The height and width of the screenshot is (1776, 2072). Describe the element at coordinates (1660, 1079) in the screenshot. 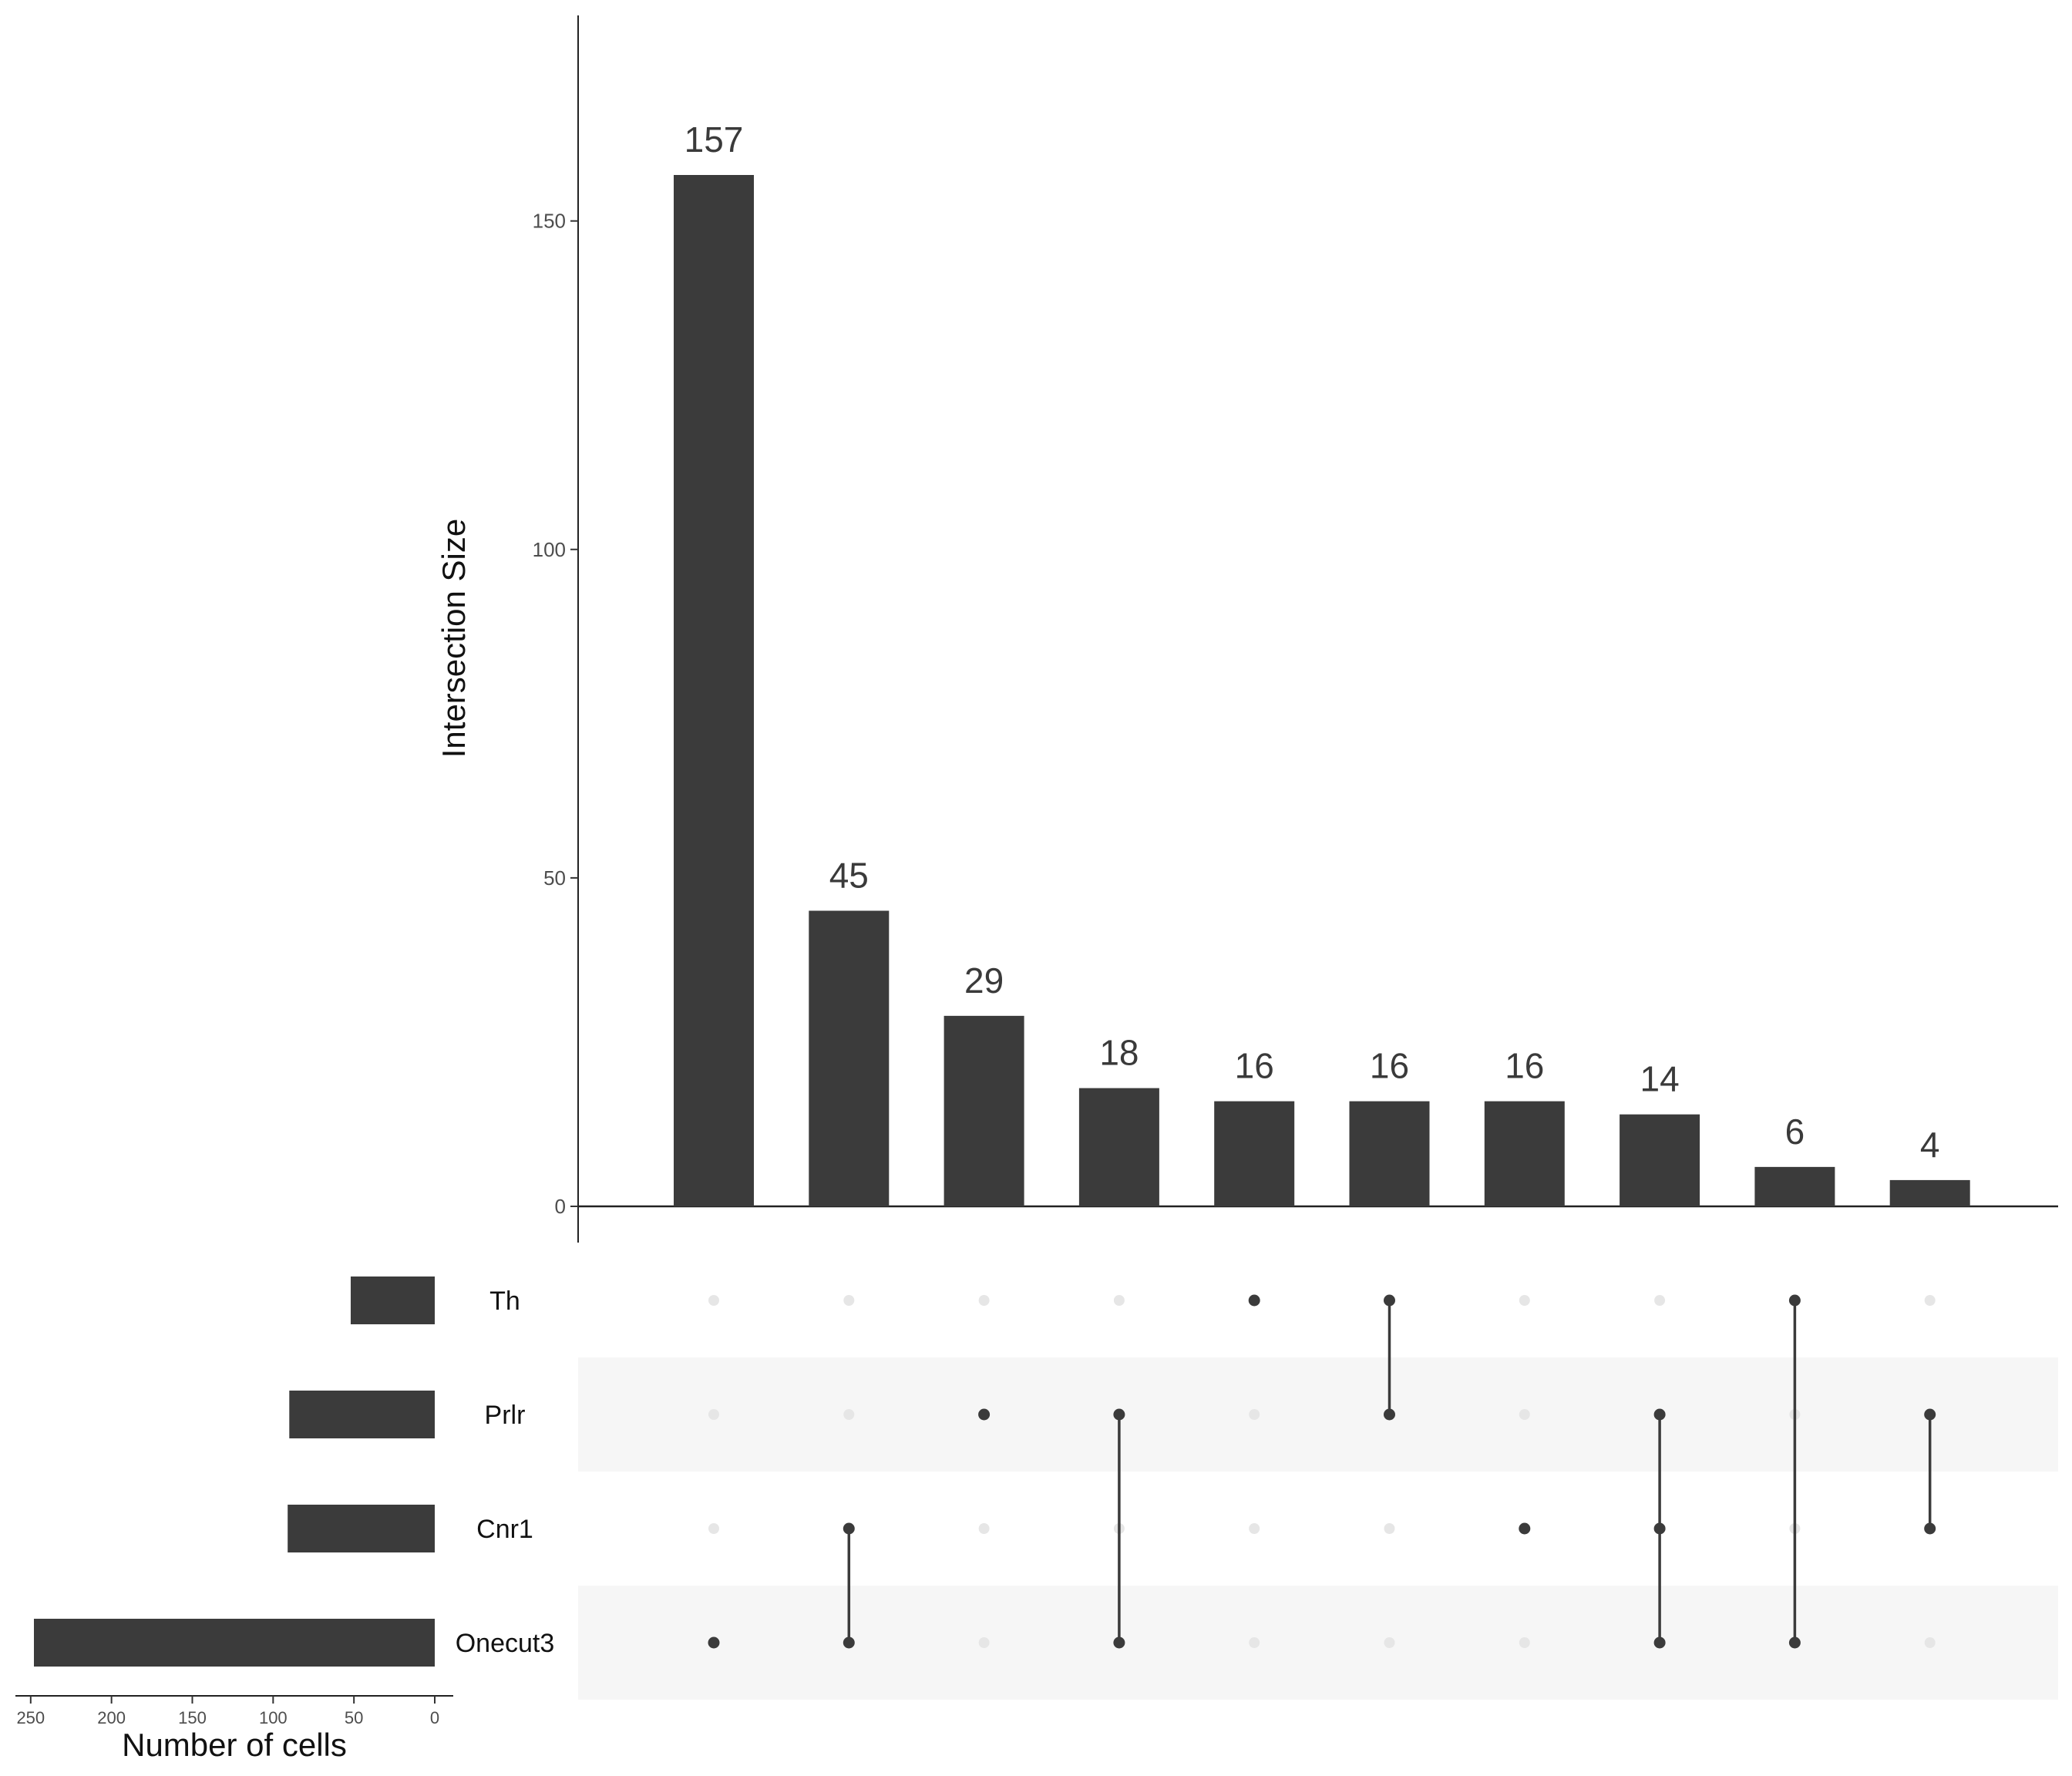

I see `bar-value-label: 14` at that location.